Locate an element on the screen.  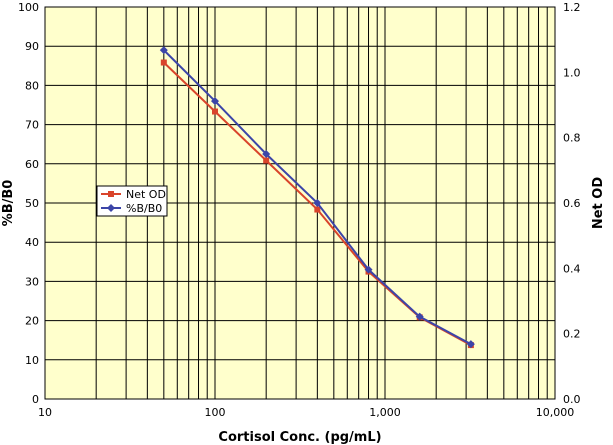
x-tick-label: 10 is located at coordinates (45, 412).